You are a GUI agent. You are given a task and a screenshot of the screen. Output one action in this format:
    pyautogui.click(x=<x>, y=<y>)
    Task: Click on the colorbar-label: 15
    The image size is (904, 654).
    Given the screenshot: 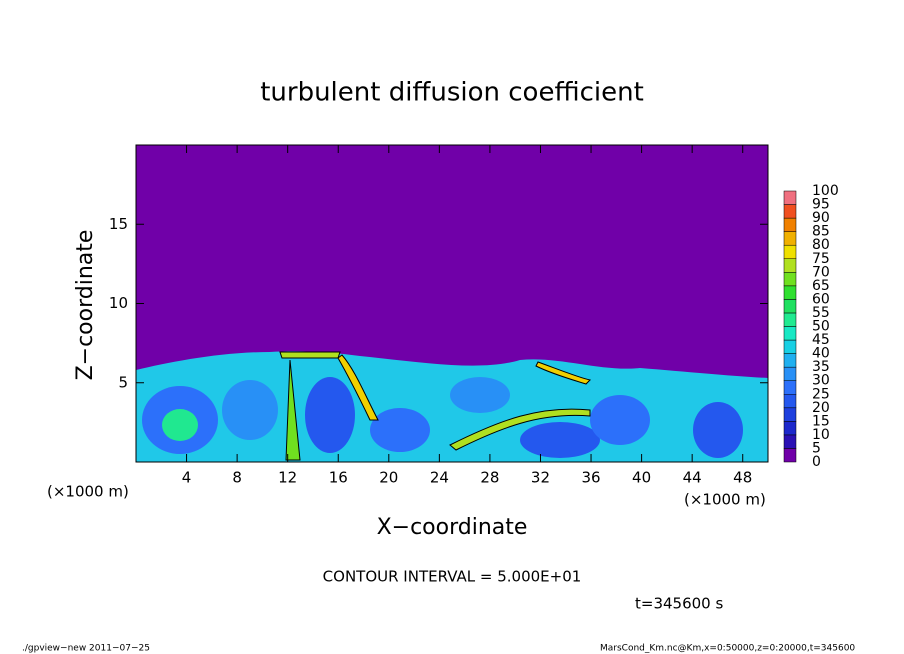 What is the action you would take?
    pyautogui.click(x=821, y=421)
    